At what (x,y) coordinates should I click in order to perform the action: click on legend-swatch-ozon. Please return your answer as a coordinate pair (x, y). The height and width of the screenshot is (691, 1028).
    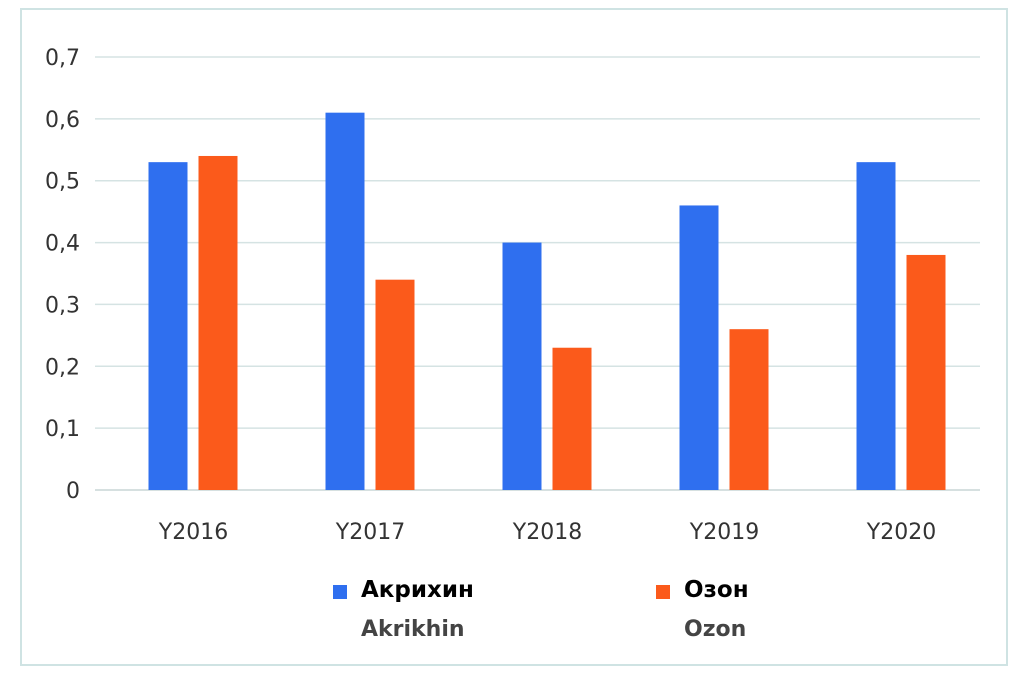
    Looking at the image, I should click on (663, 592).